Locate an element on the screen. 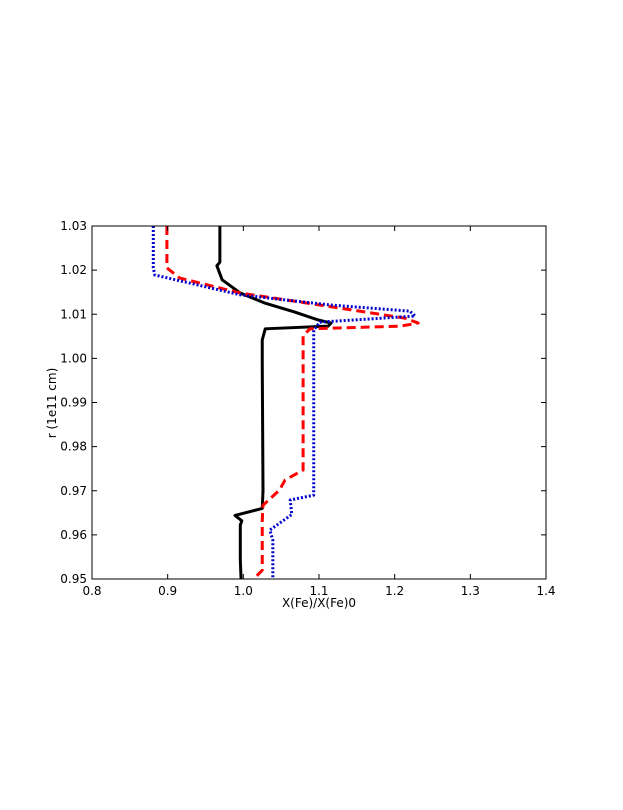  x-tick-label: 1.2 is located at coordinates (394, 591).